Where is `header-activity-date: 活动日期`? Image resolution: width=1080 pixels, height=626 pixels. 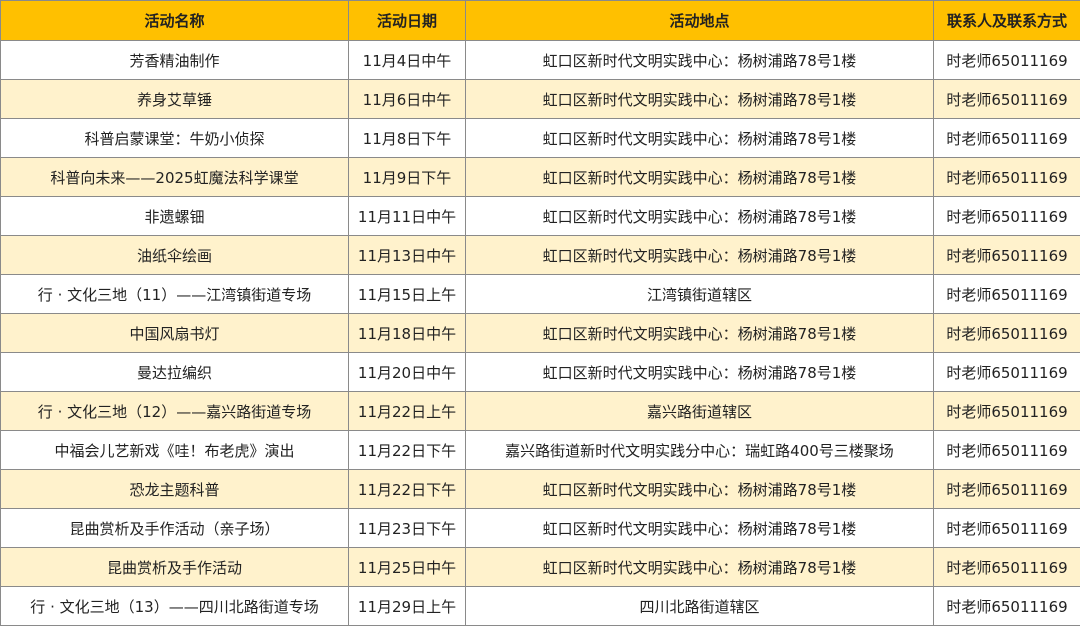 header-activity-date: 活动日期 is located at coordinates (407, 21).